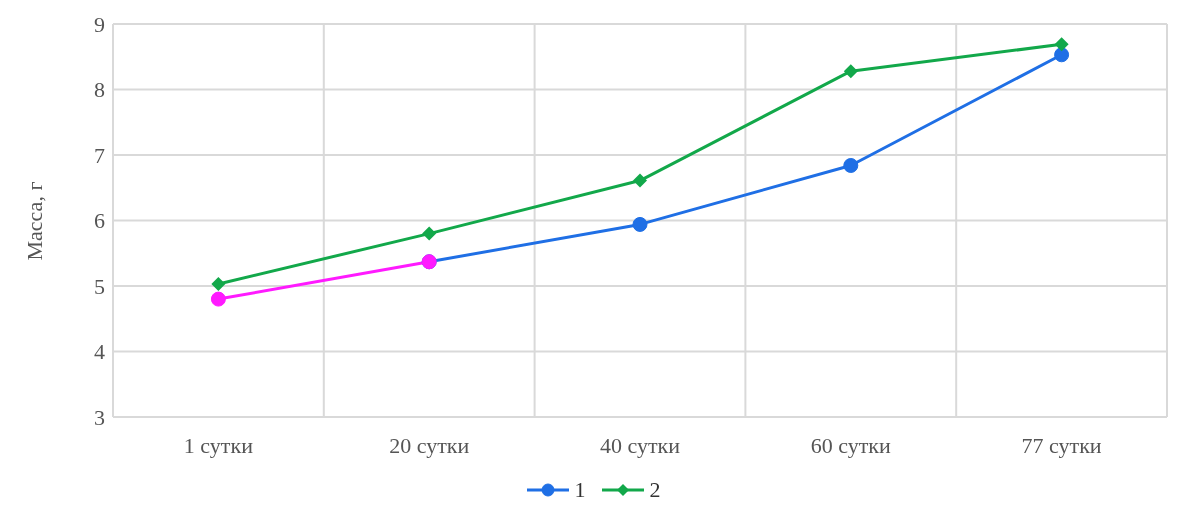 This screenshot has height=515, width=1179. What do you see at coordinates (99, 417) in the screenshot?
I see `y-tick-label: 3` at bounding box center [99, 417].